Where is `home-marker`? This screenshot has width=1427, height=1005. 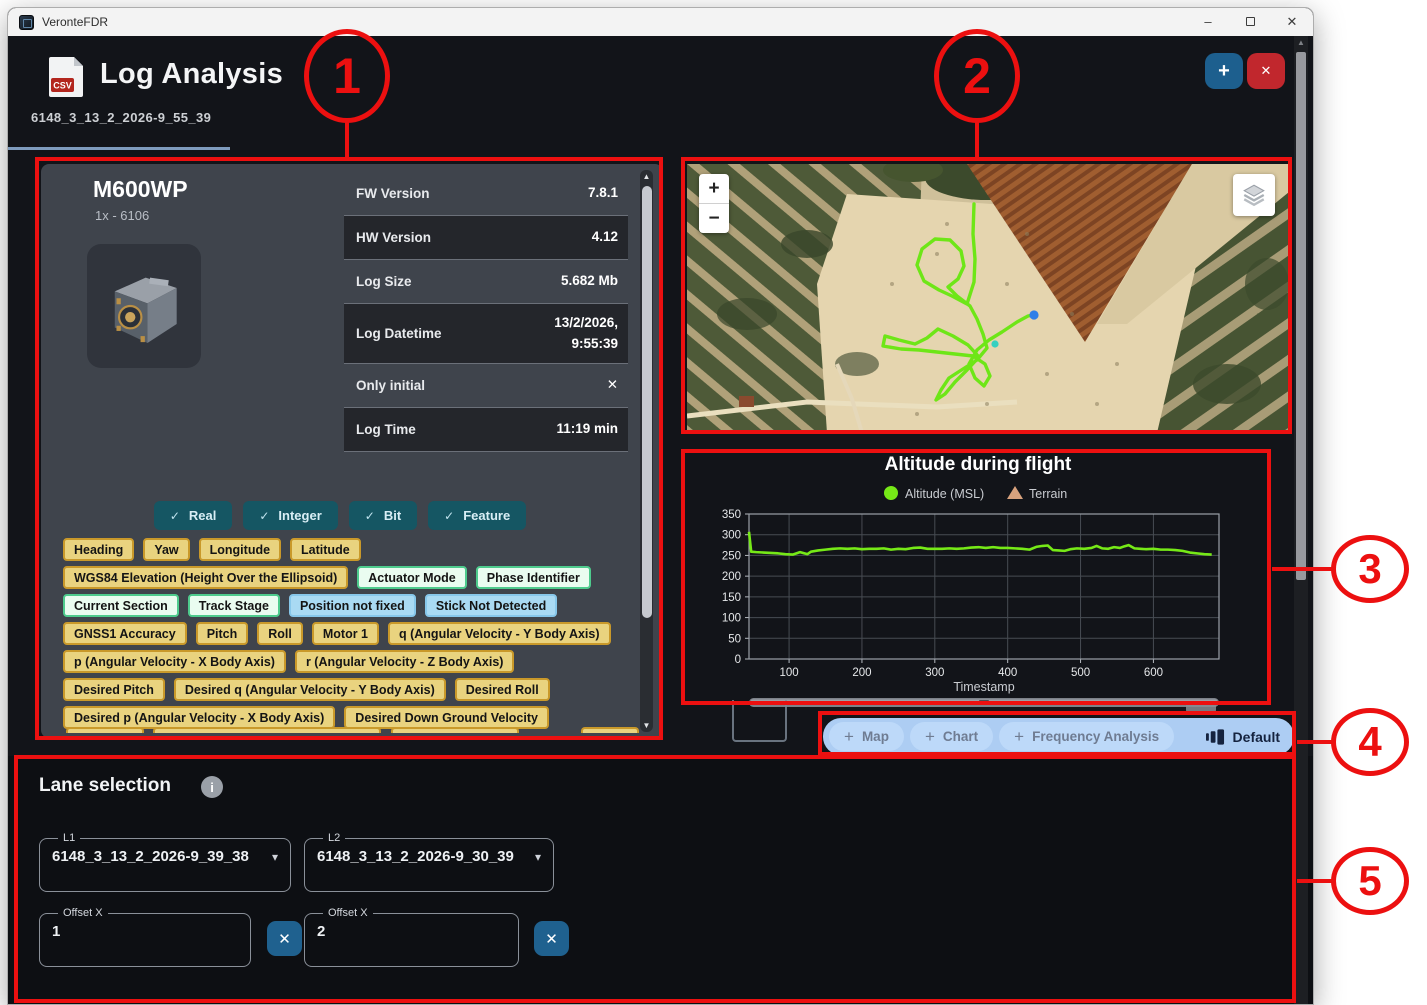 home-marker is located at coordinates (995, 344).